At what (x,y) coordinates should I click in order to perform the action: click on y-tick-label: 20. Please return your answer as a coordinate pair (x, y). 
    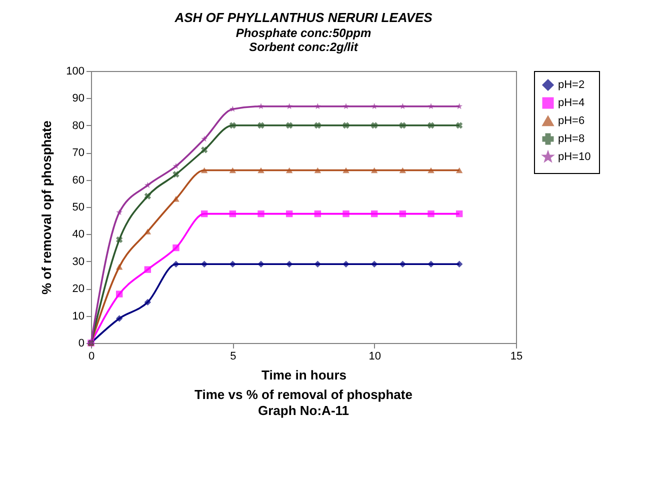
    Looking at the image, I should click on (78, 289).